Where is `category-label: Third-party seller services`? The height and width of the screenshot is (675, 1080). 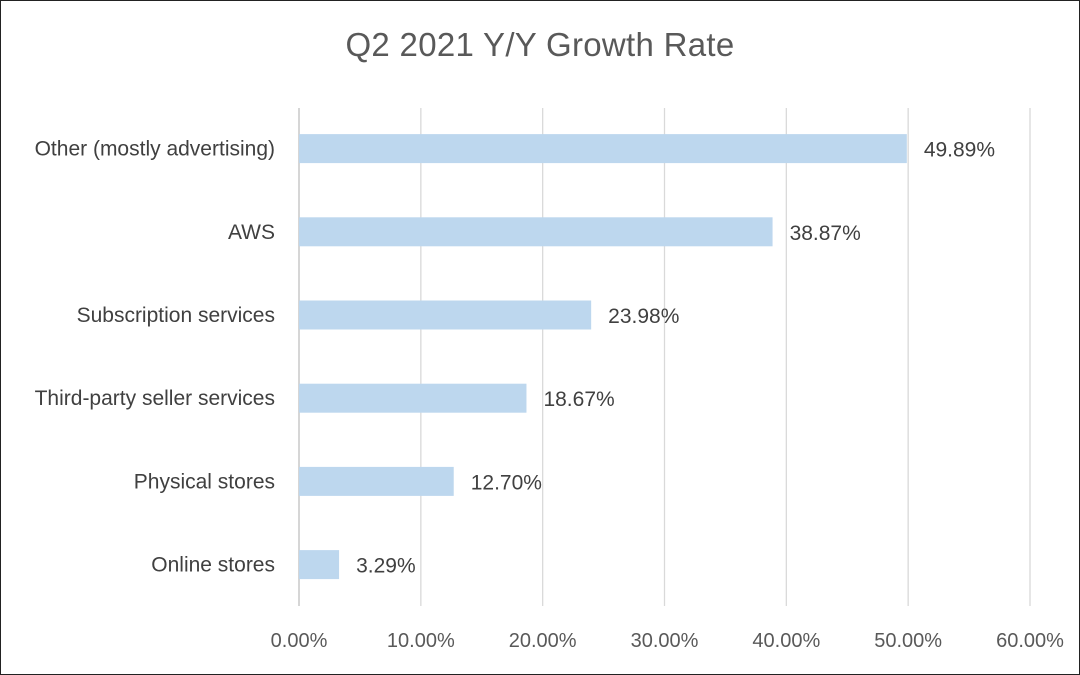 category-label: Third-party seller services is located at coordinates (155, 398).